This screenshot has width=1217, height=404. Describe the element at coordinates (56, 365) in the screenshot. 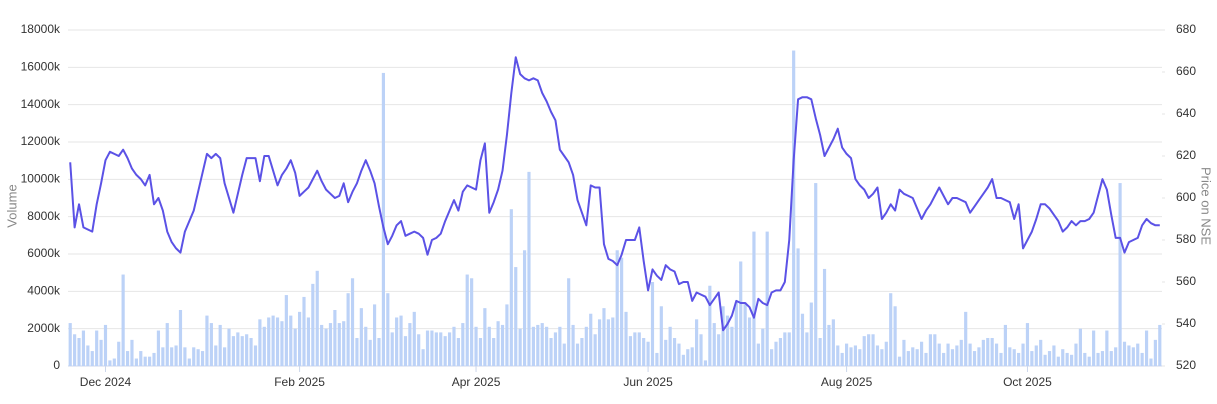

I see `y-tick-label: 0` at that location.